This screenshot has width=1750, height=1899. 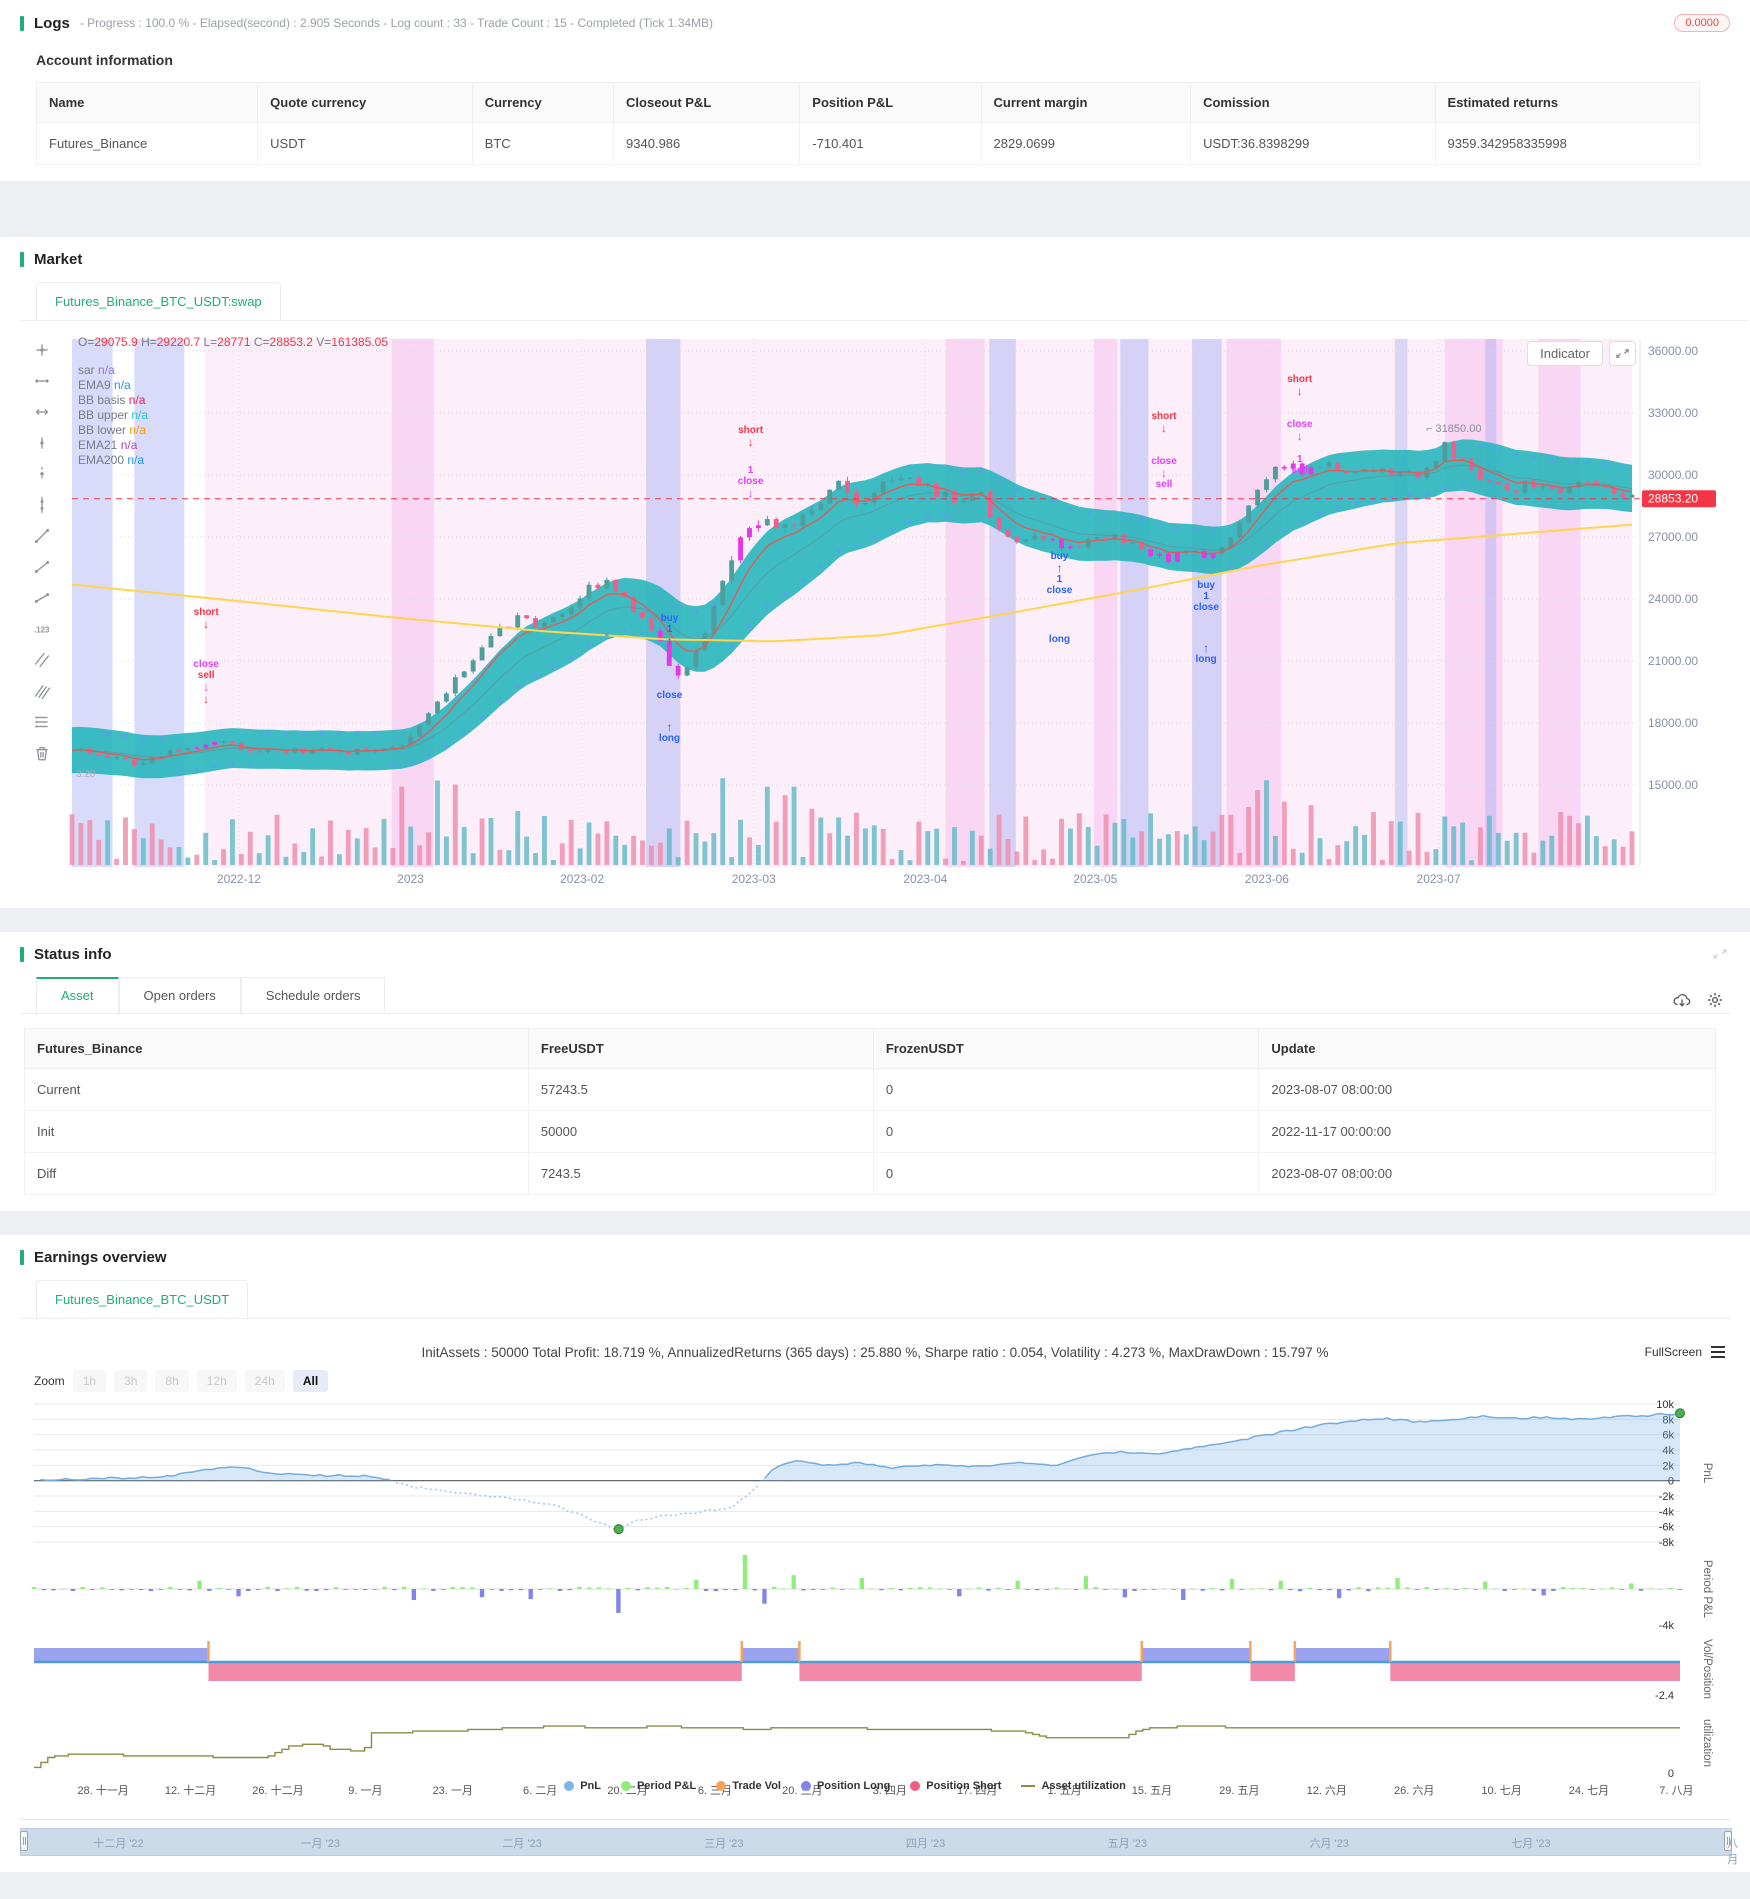 What do you see at coordinates (1707, 1669) in the screenshot?
I see `pane-title: Vol/Position` at bounding box center [1707, 1669].